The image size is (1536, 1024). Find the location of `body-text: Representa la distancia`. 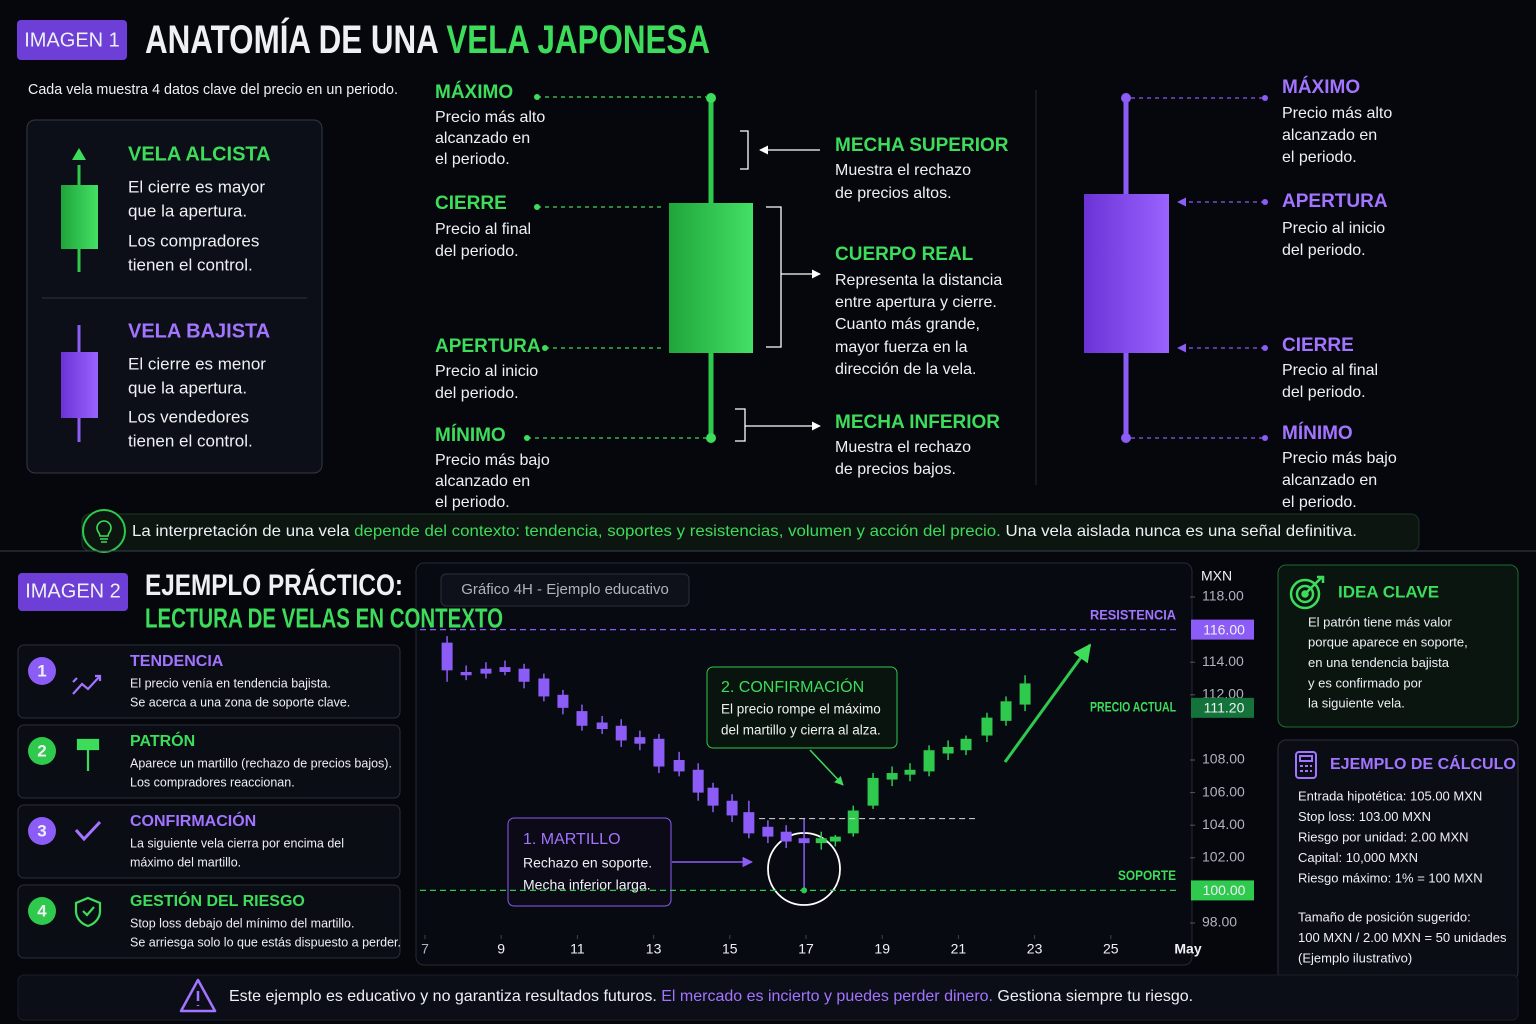

body-text: Representa la distancia is located at coordinates (918, 280).